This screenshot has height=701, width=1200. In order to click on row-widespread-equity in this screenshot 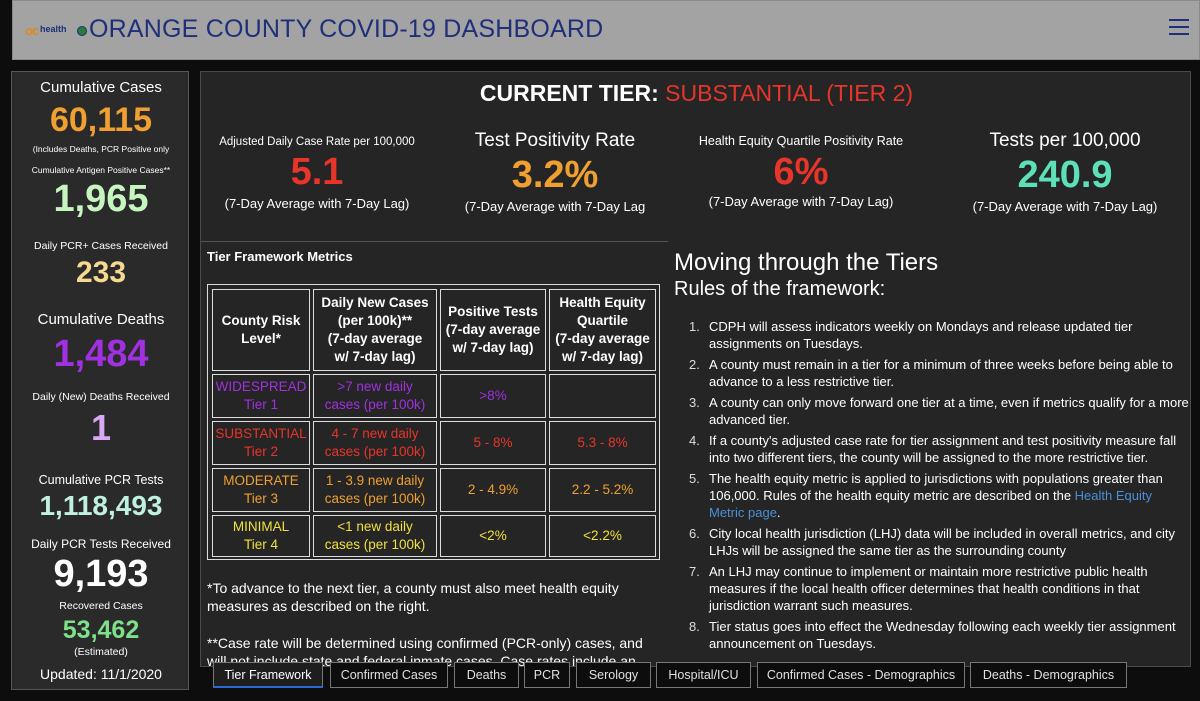, I will do `click(602, 396)`.